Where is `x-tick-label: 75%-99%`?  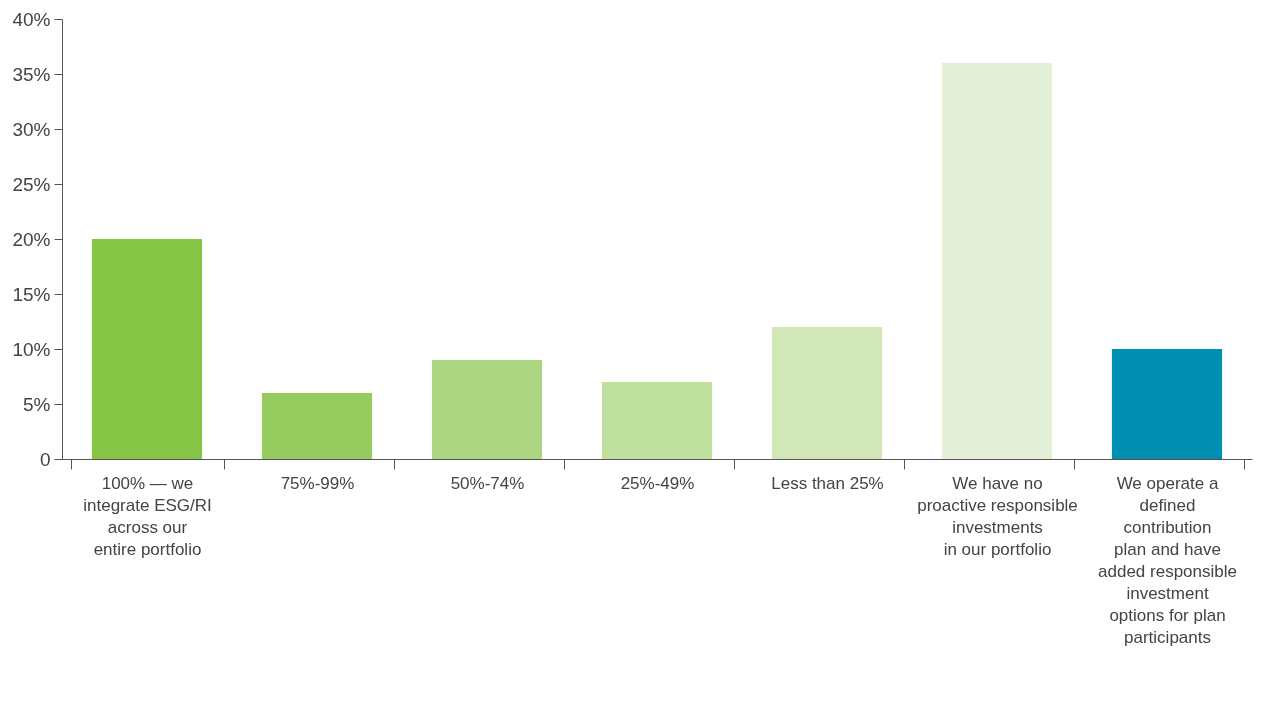 x-tick-label: 75%-99% is located at coordinates (317, 483).